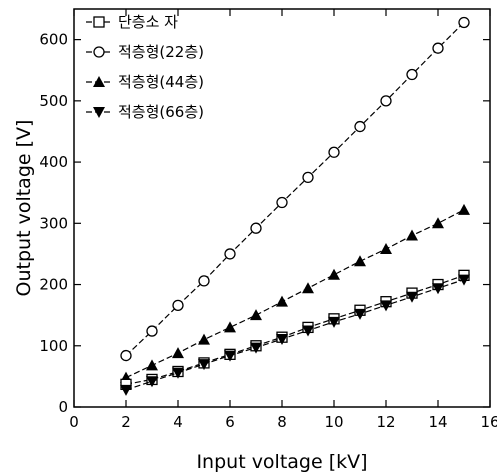  What do you see at coordinates (53, 223) in the screenshot?
I see `y-tick-label: 300` at bounding box center [53, 223].